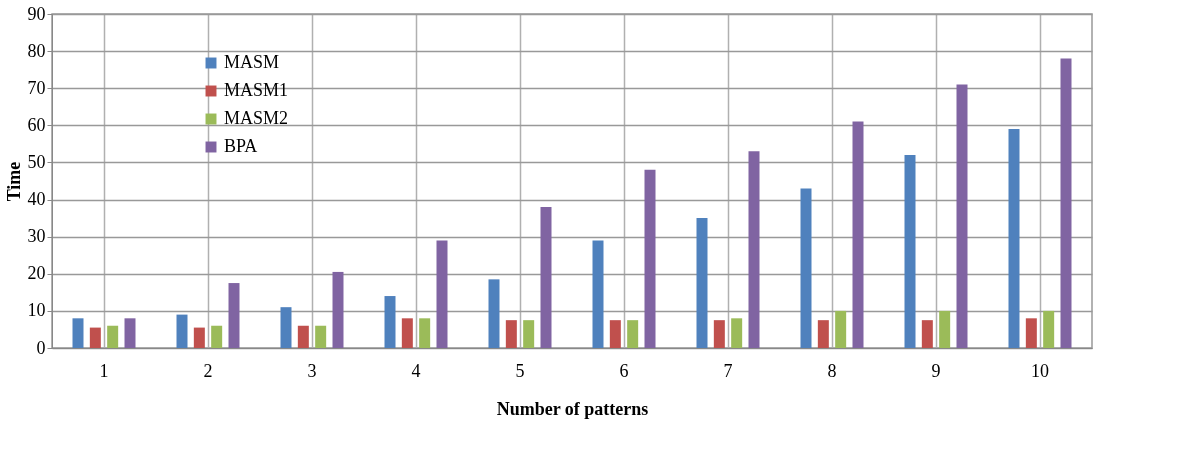  Describe the element at coordinates (104, 370) in the screenshot. I see `x-tick-label: 1` at that location.